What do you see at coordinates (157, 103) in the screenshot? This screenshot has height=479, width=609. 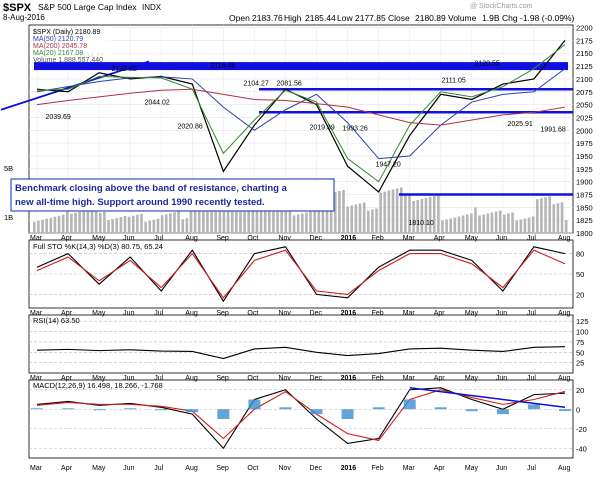 I see `price-annotation-label: 2044.02` at bounding box center [157, 103].